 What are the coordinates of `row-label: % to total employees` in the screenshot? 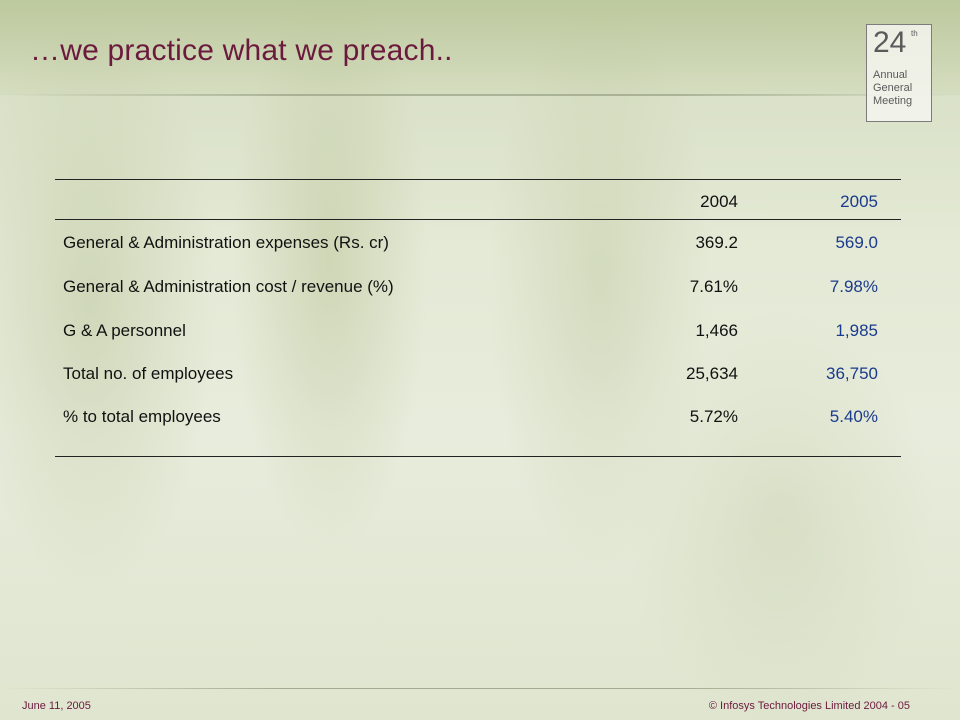 It's located at (142, 416).